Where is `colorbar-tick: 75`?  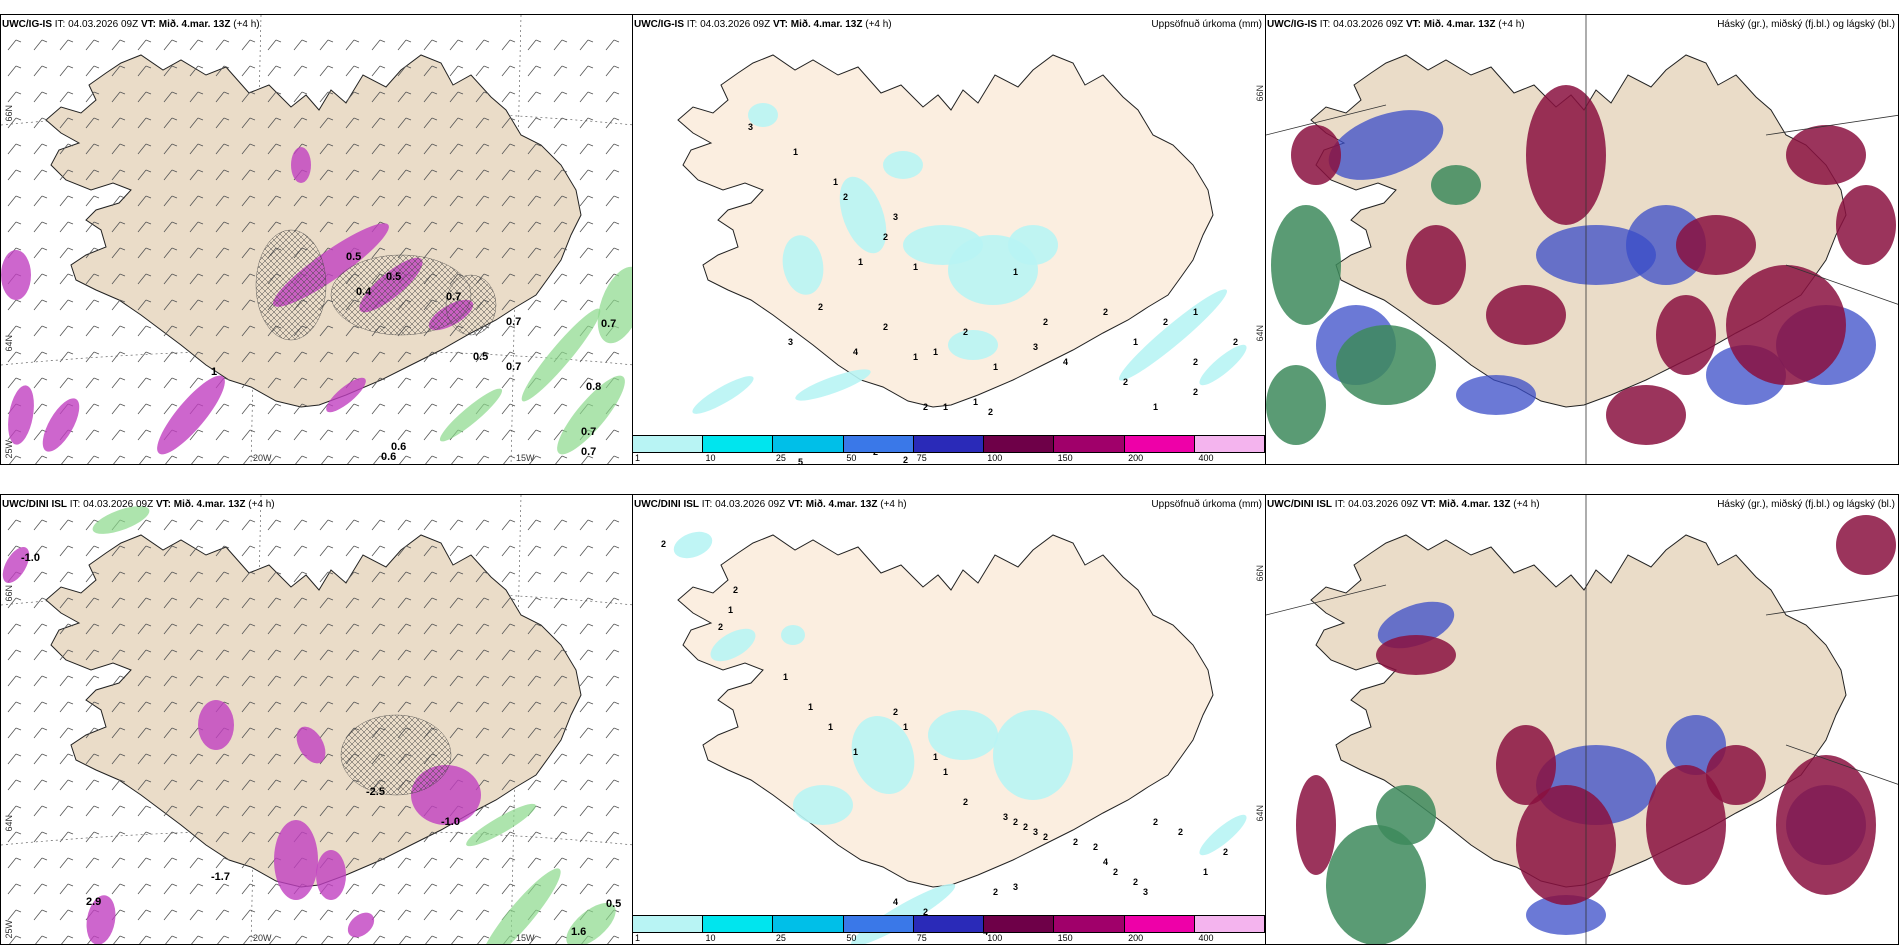
colorbar-tick: 75 is located at coordinates (921, 458).